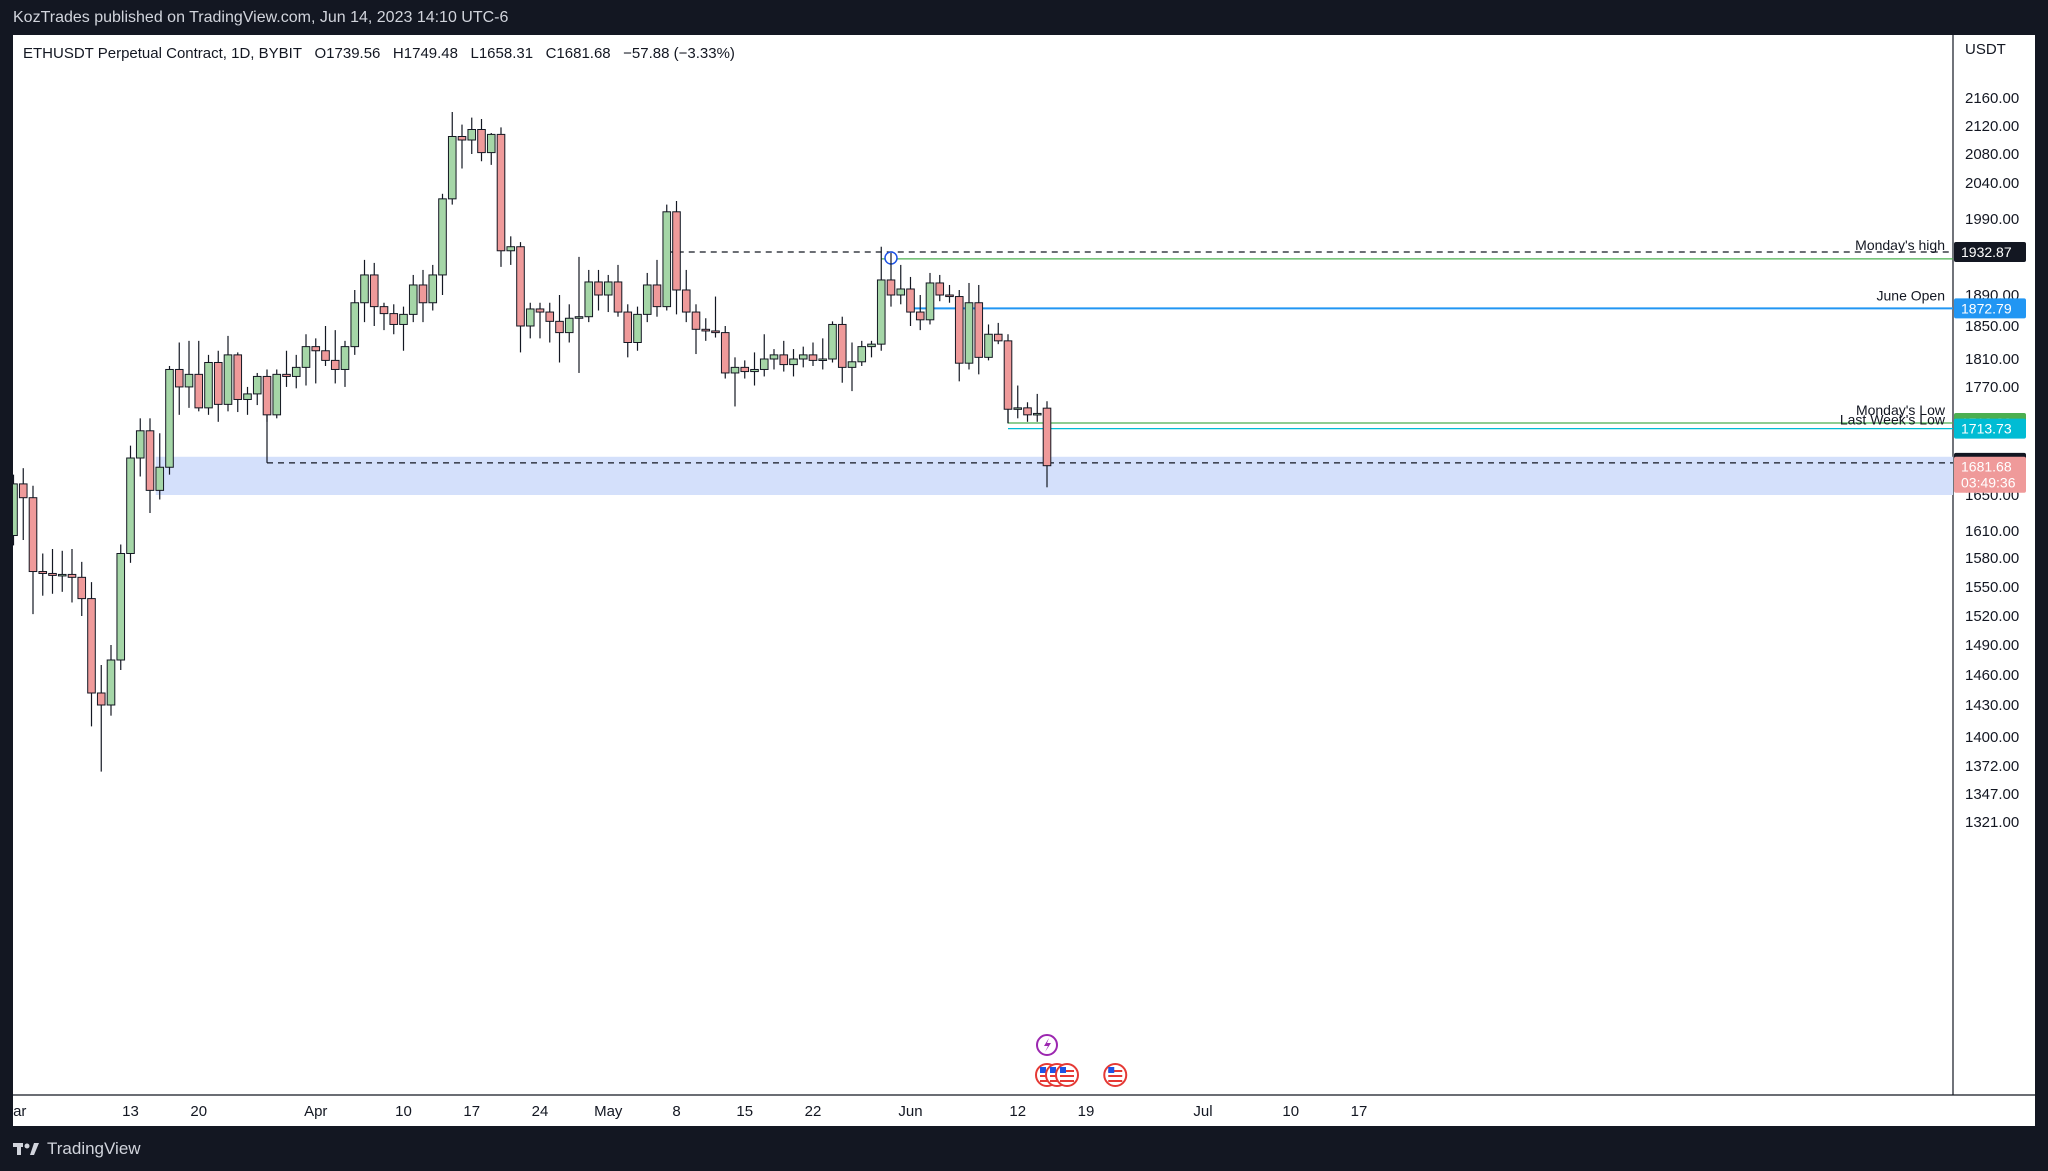 This screenshot has width=2048, height=1171. Describe the element at coordinates (77, 1149) in the screenshot. I see `tradingview-logo: TradingView` at that location.